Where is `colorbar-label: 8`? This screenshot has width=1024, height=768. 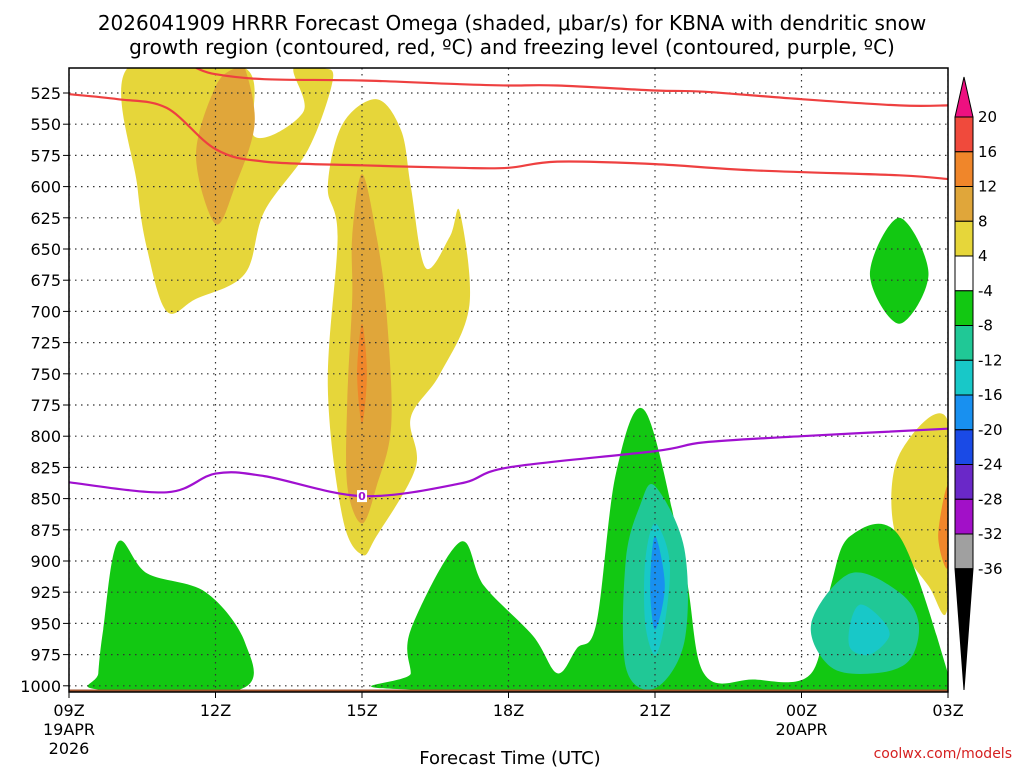
colorbar-label: 8 is located at coordinates (983, 221).